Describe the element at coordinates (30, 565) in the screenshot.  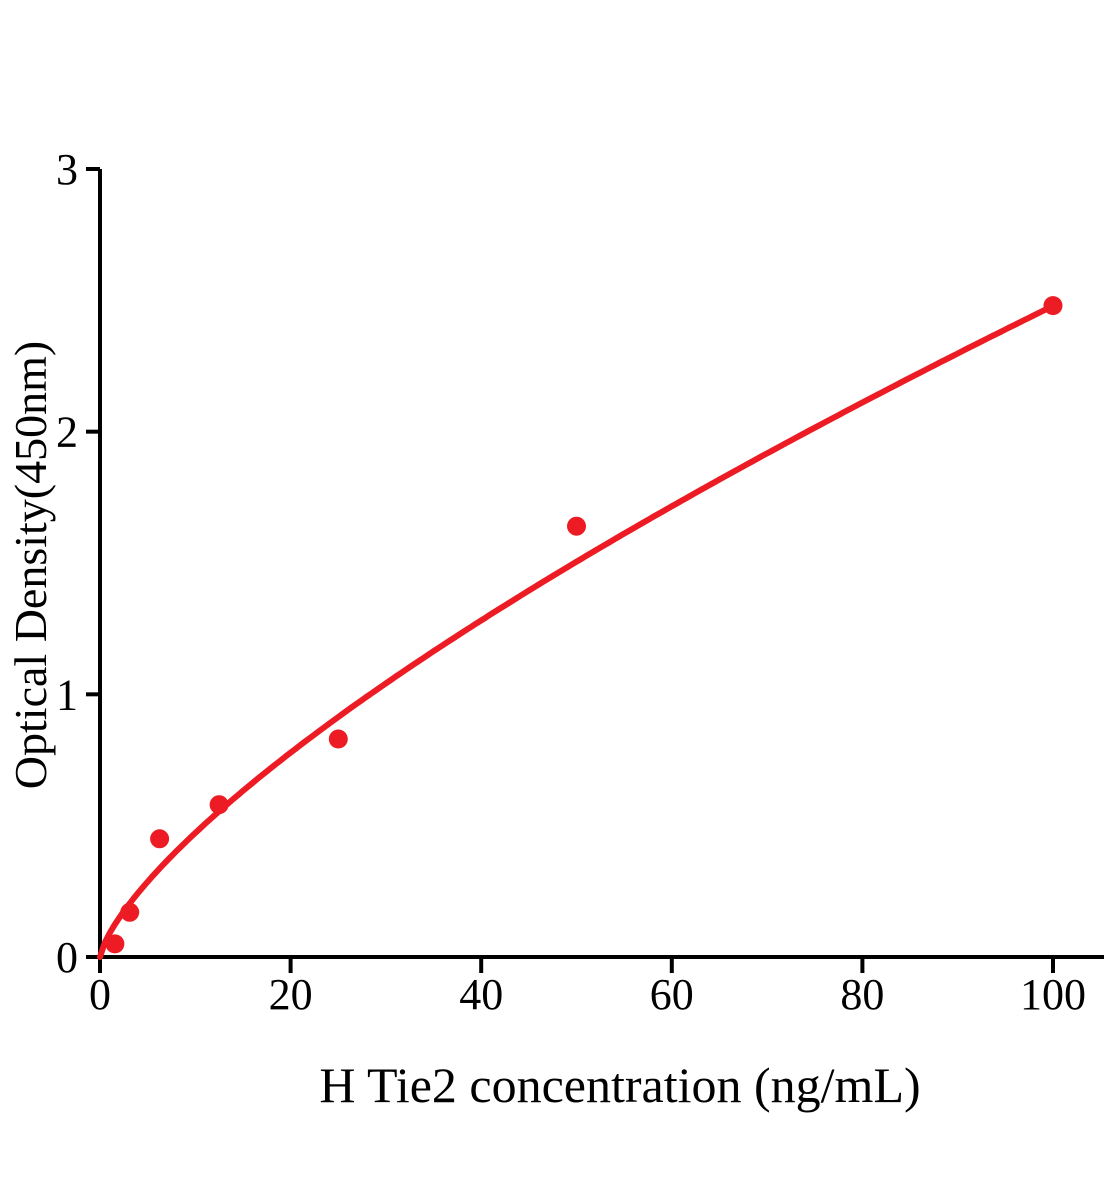
I see `y-axis-title: Optical Density(450nm)` at that location.